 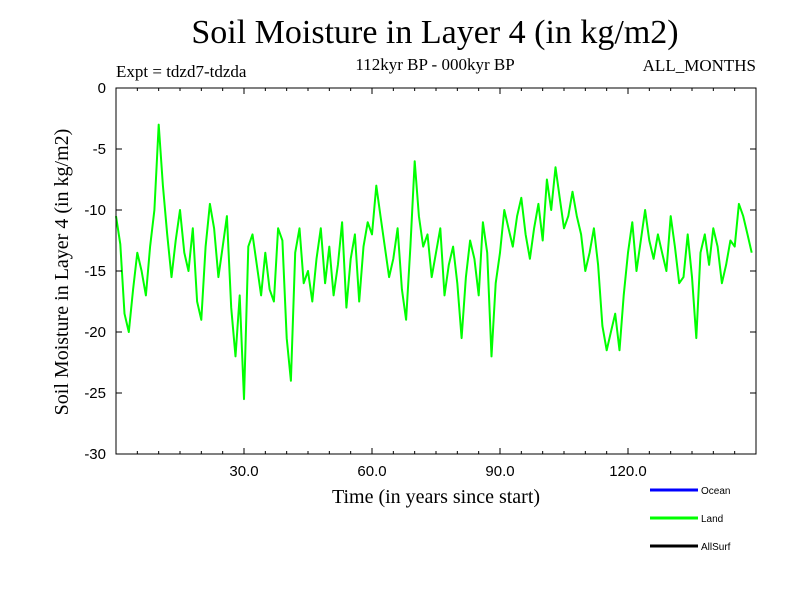 What do you see at coordinates (371, 471) in the screenshot?
I see `x-tick-label: 60.0` at bounding box center [371, 471].